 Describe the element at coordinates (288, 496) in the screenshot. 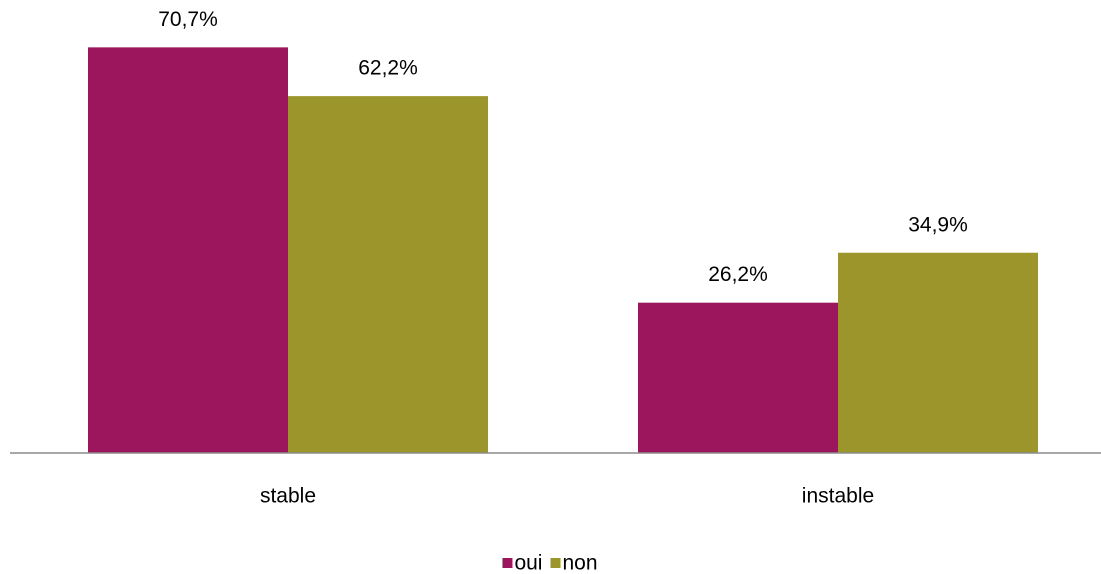

I see `x-tick-label: stable` at that location.